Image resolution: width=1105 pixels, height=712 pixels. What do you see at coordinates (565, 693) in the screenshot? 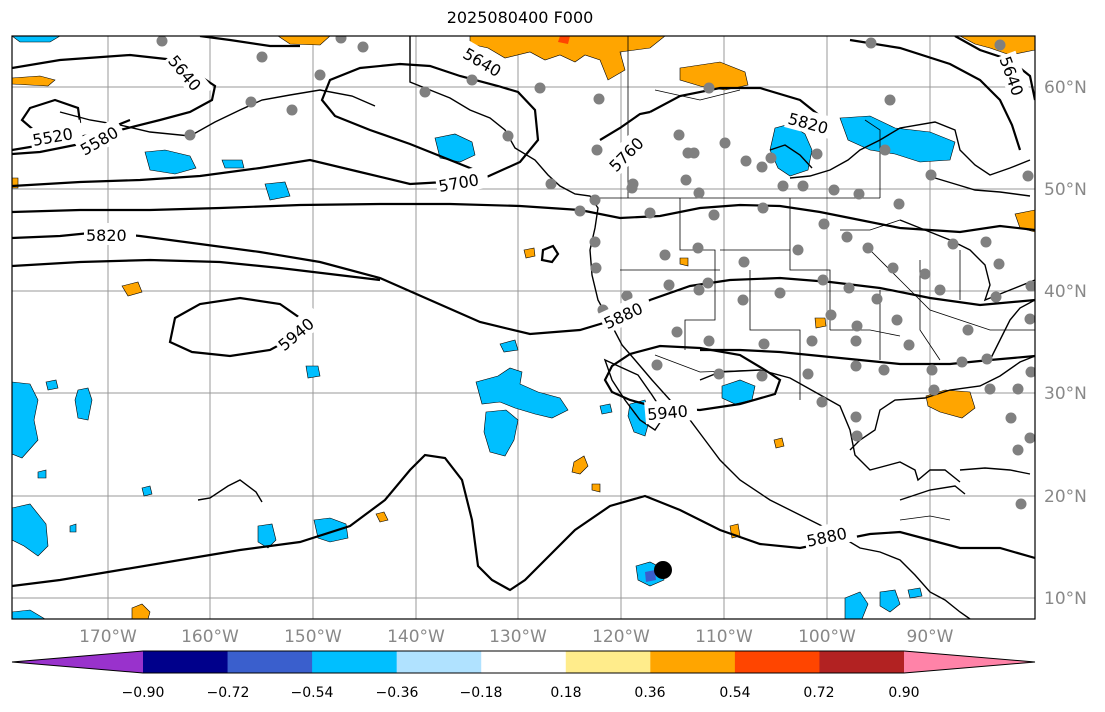
I see `colorbar-tick-label: 0.18` at bounding box center [565, 693].